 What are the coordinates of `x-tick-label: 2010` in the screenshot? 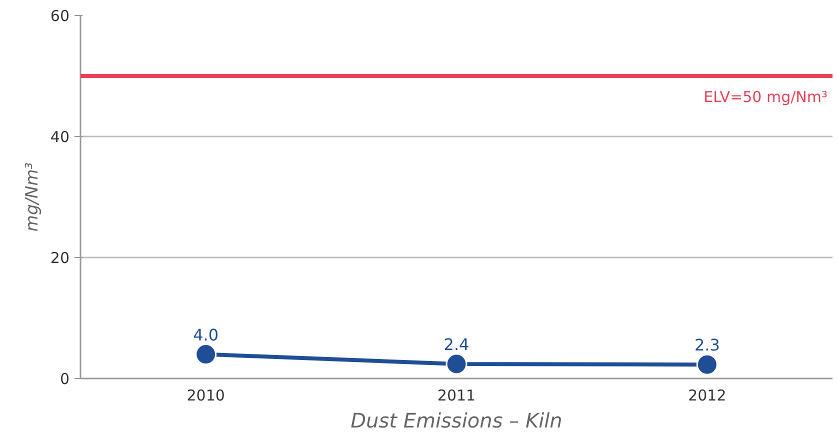 It's located at (205, 395).